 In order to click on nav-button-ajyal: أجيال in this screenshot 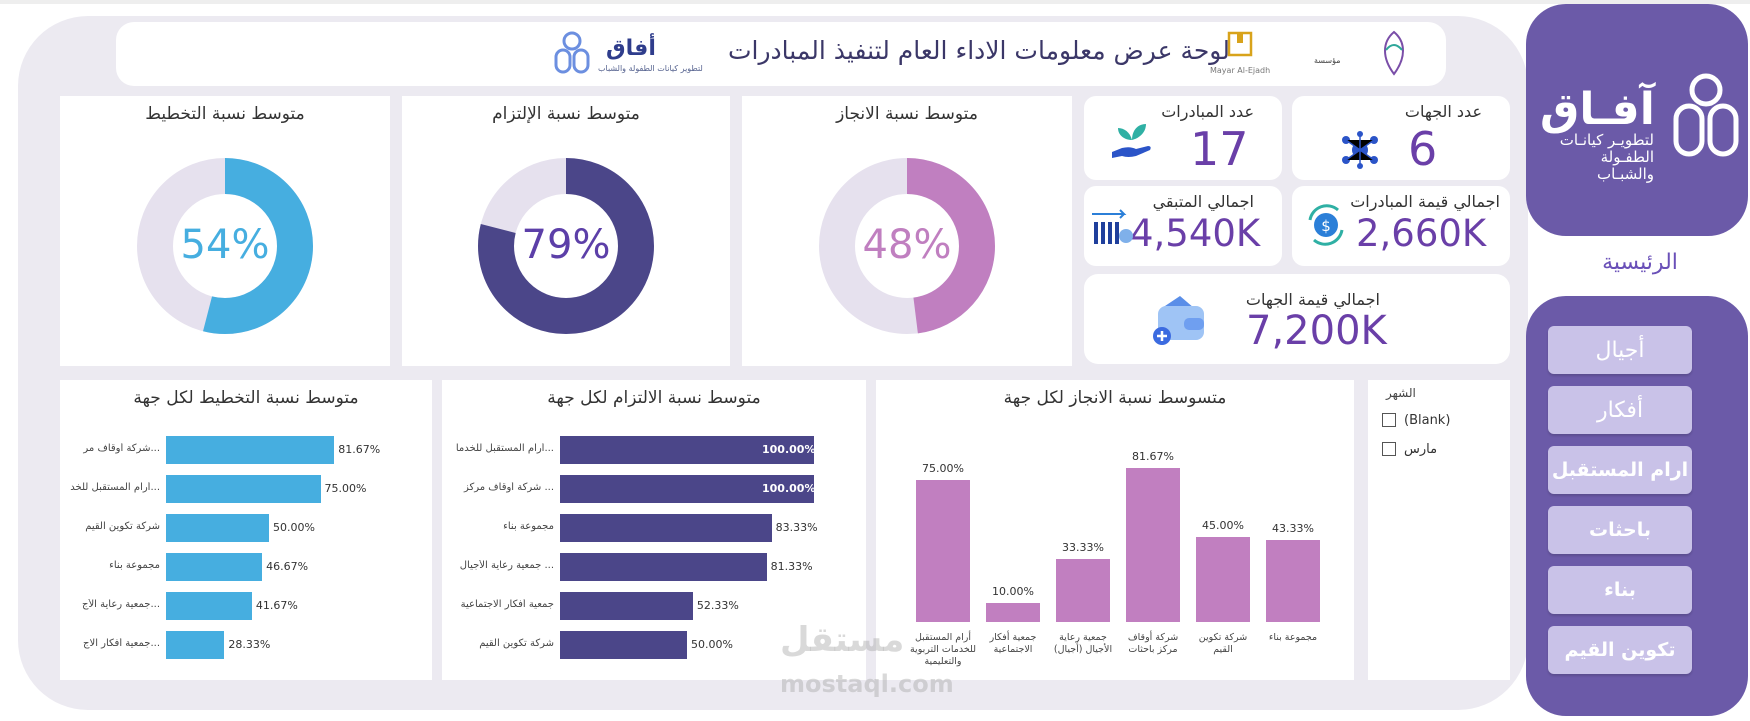, I will do `click(1620, 350)`.